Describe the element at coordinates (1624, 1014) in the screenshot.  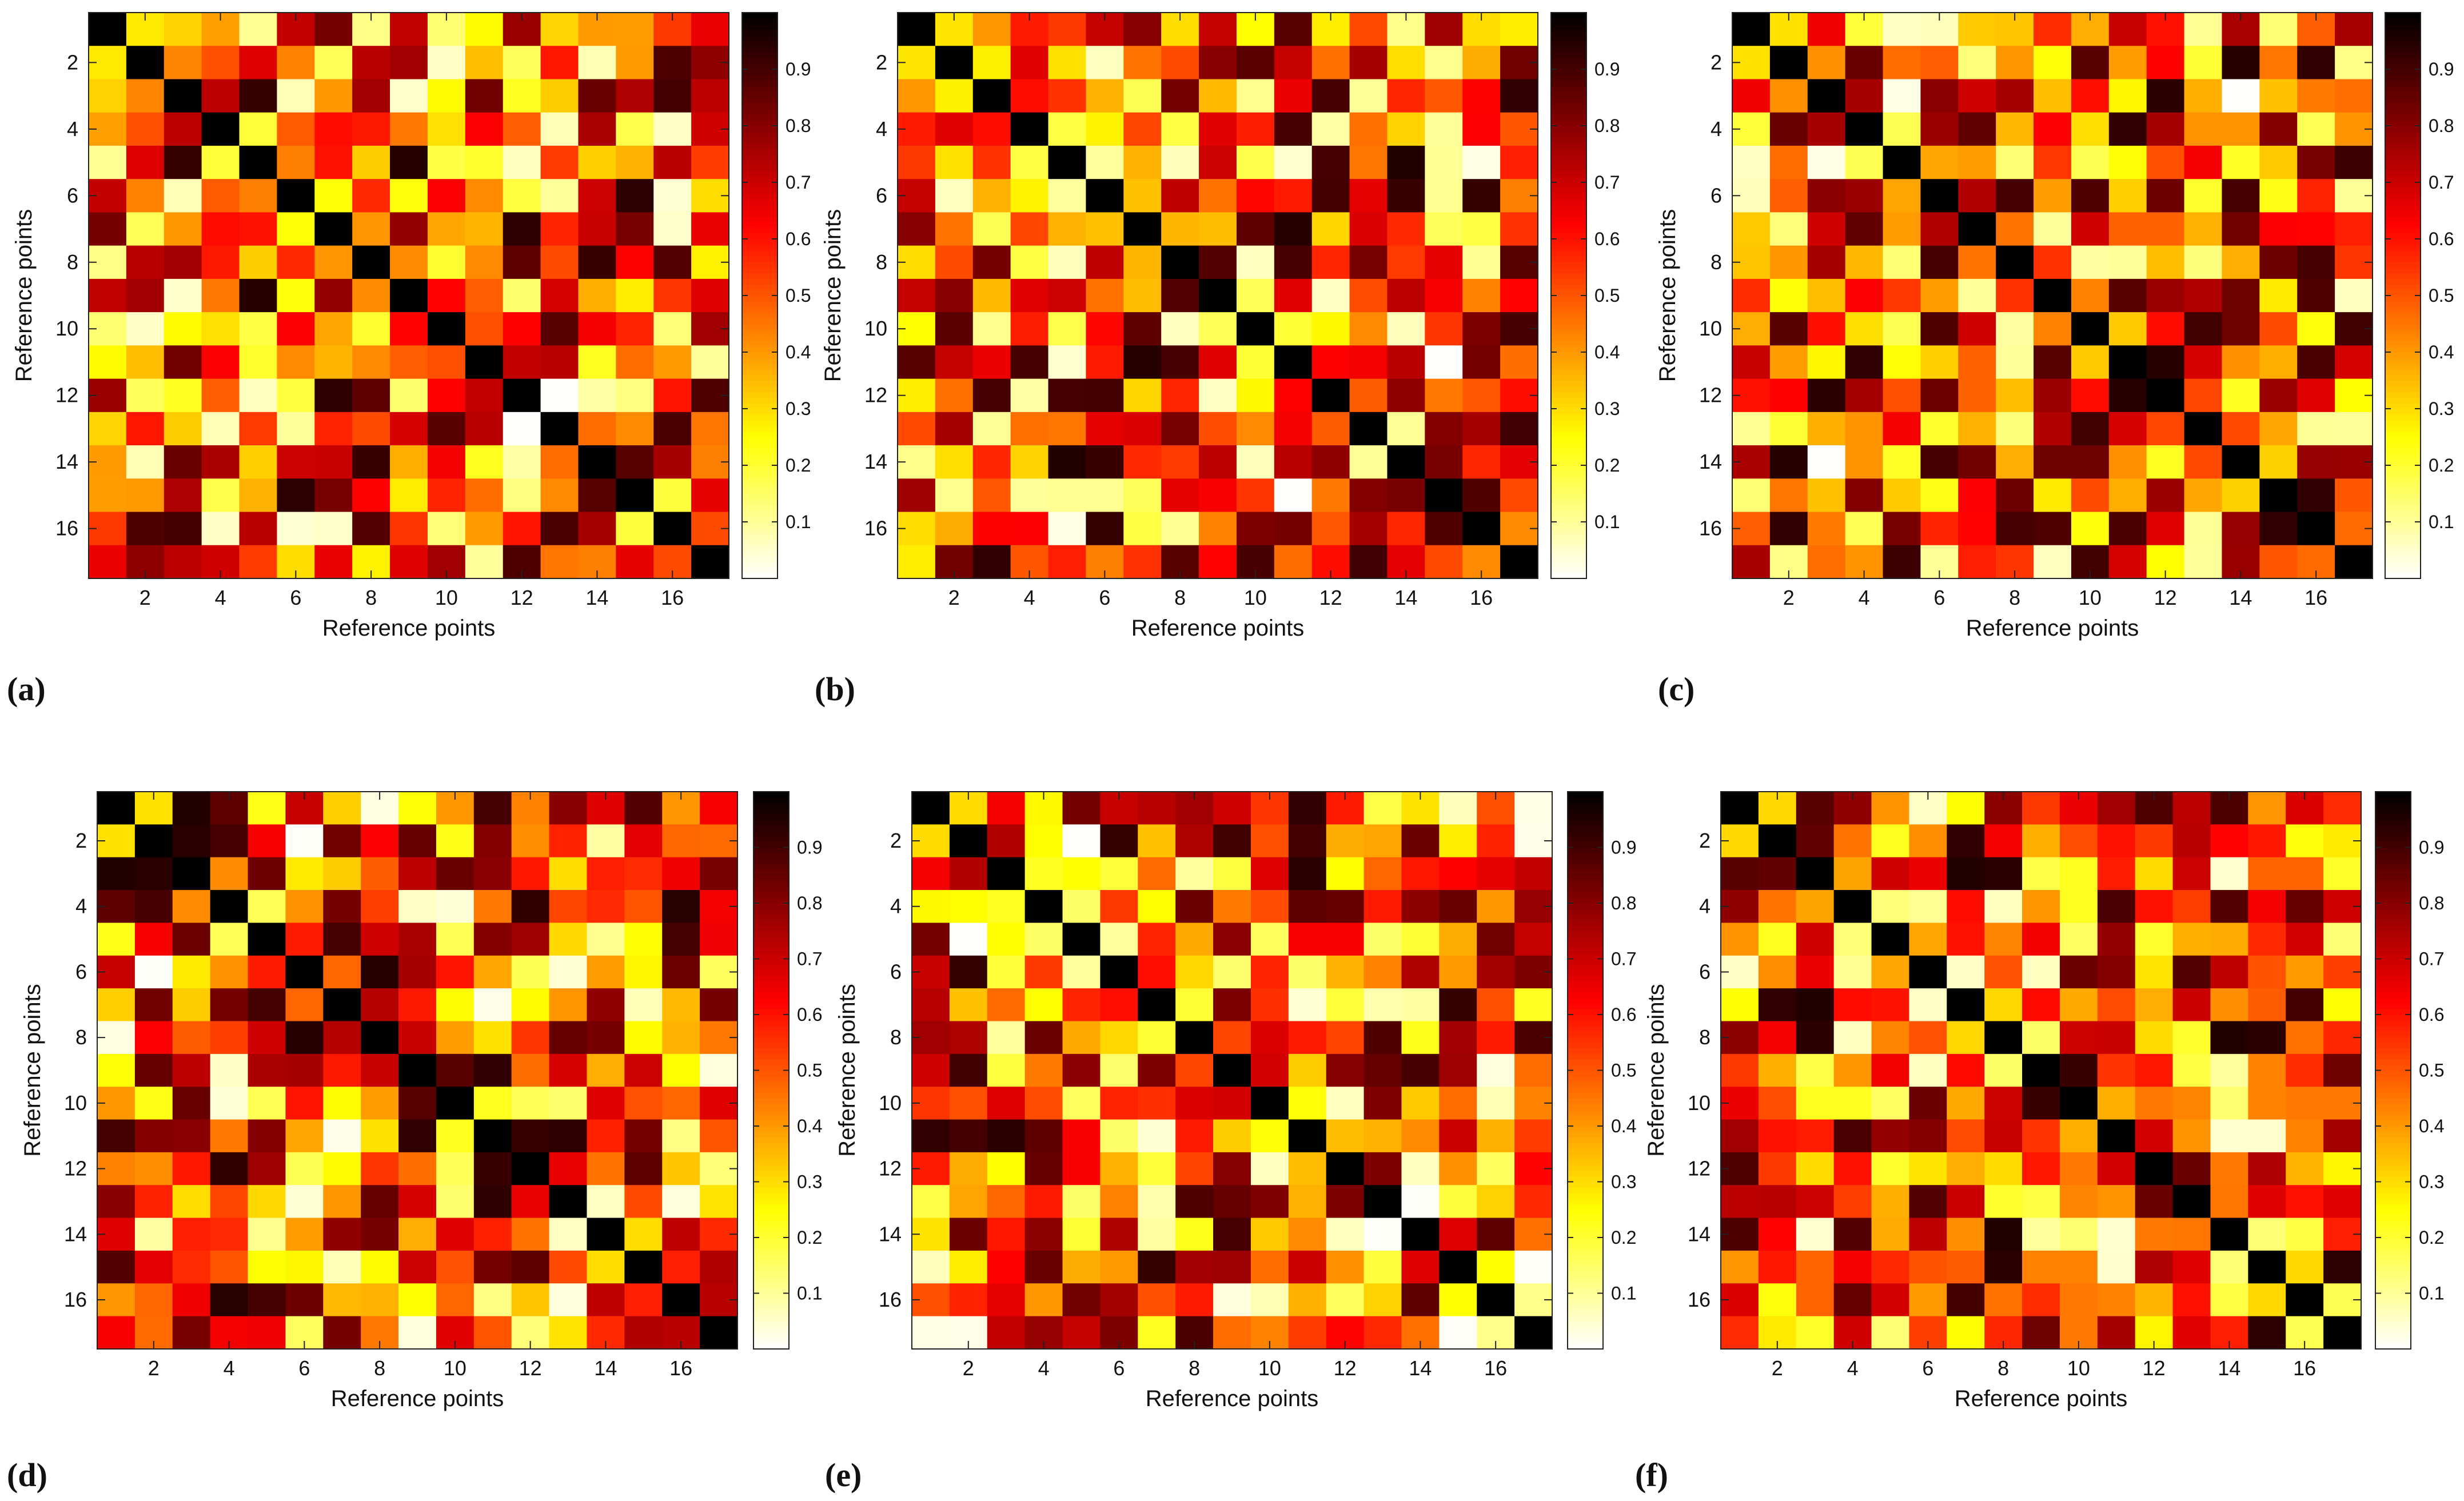
I see `colorbar-tick-label: 0.6` at that location.